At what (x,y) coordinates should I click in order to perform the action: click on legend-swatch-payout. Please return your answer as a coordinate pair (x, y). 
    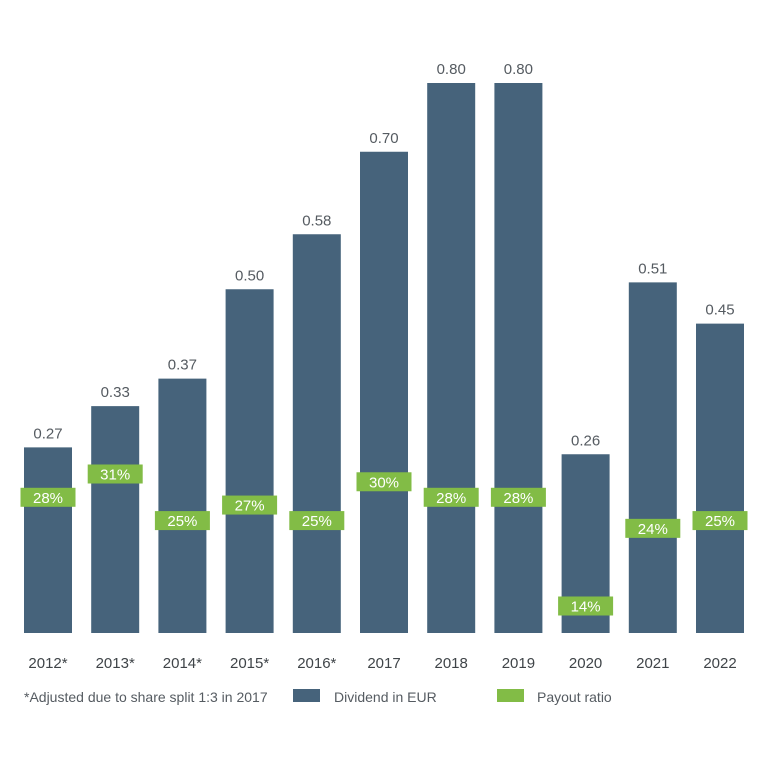
    Looking at the image, I should click on (510, 695).